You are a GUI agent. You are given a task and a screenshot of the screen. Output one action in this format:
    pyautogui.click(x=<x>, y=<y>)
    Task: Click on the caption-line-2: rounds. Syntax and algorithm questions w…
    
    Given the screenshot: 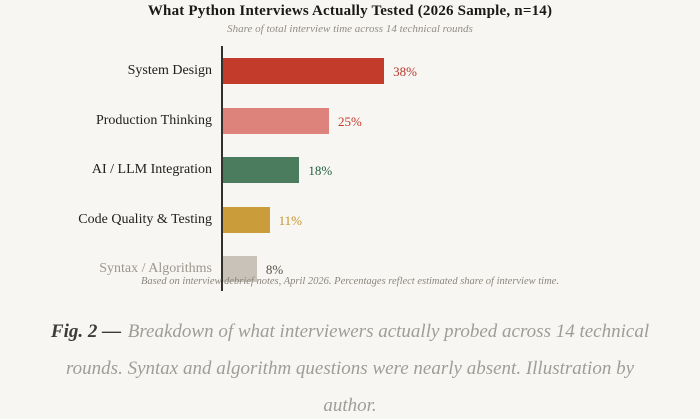 What is the action you would take?
    pyautogui.click(x=350, y=368)
    